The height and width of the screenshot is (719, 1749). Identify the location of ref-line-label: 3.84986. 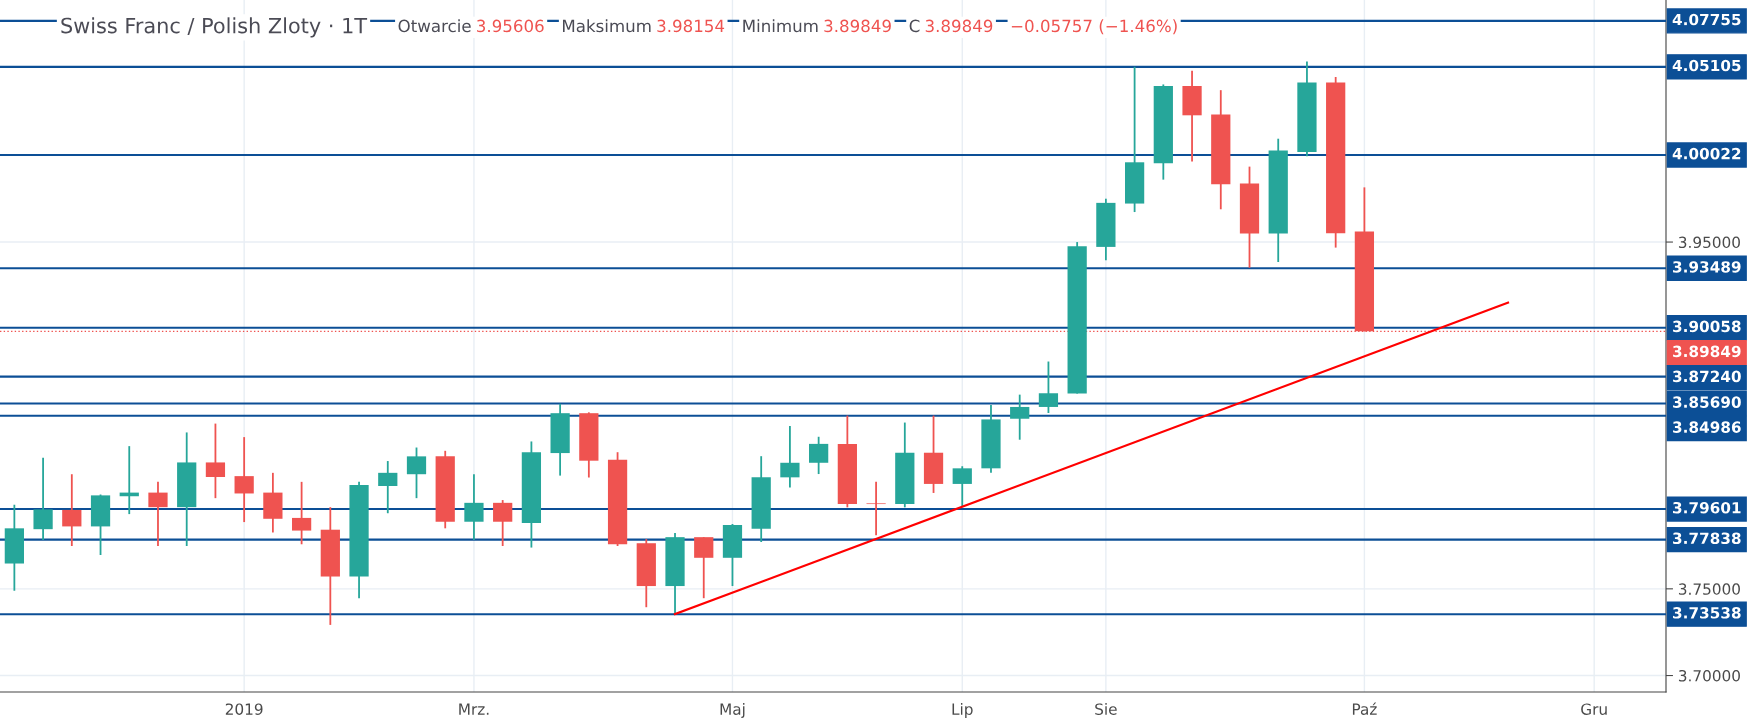
(1707, 427).